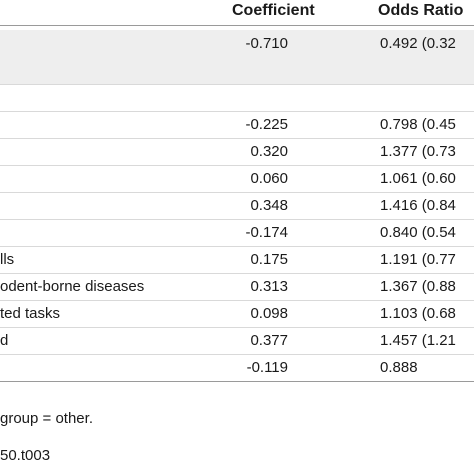  I want to click on table-doi: 50.t003, so click(25, 455).